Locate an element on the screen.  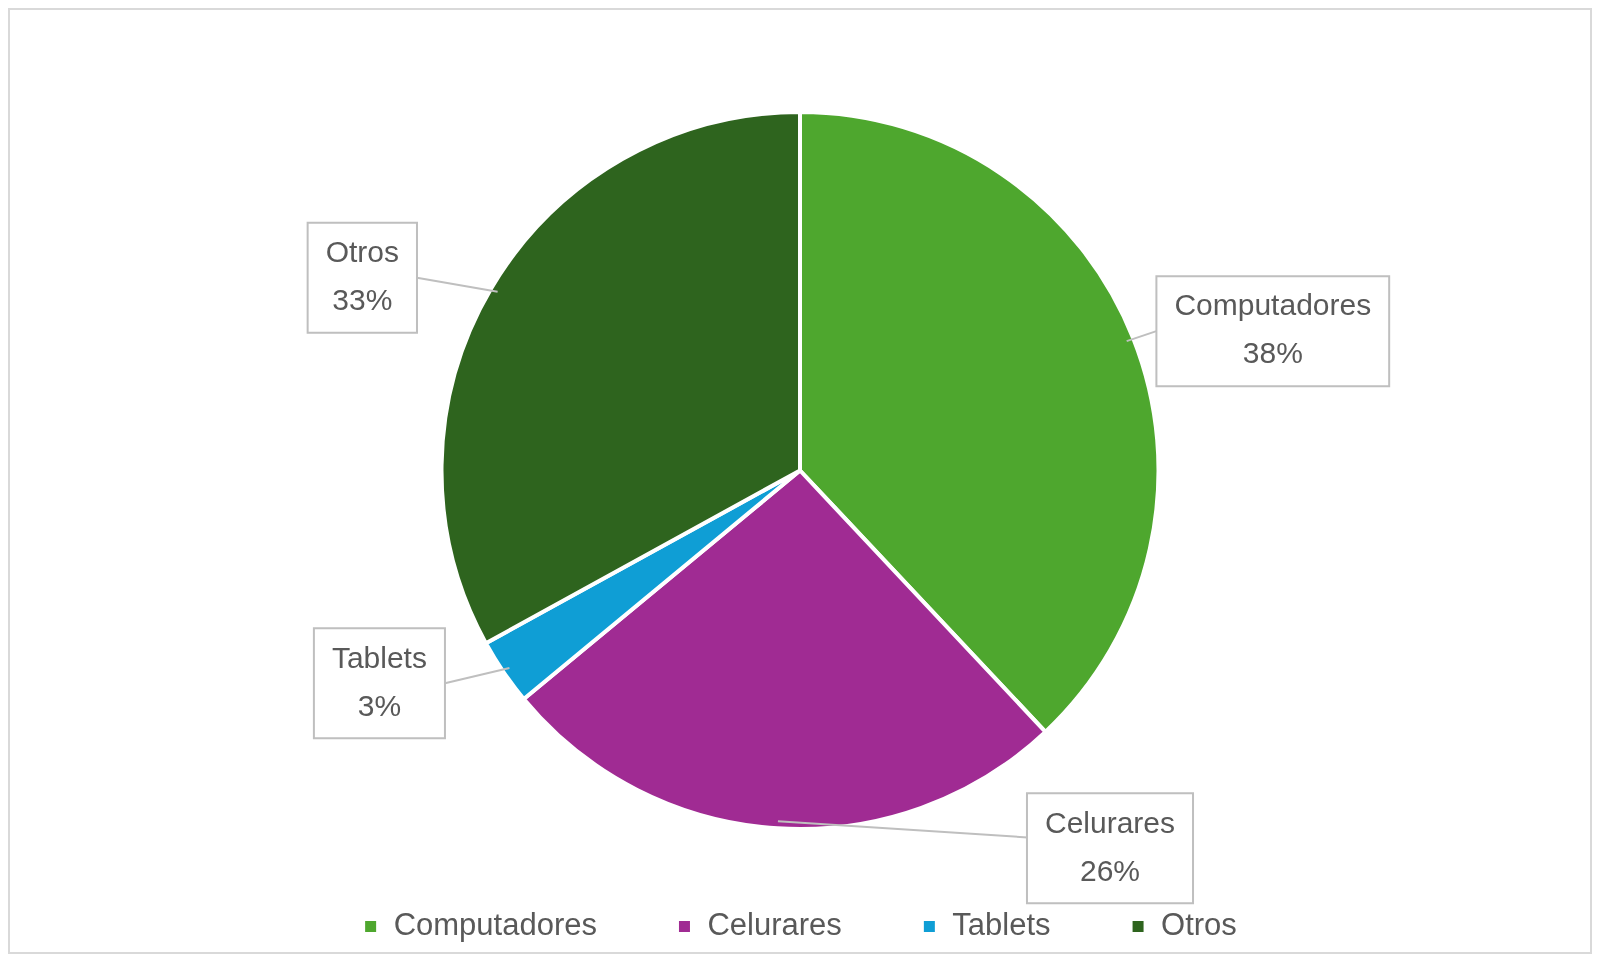
legend-label: Otros is located at coordinates (1199, 925).